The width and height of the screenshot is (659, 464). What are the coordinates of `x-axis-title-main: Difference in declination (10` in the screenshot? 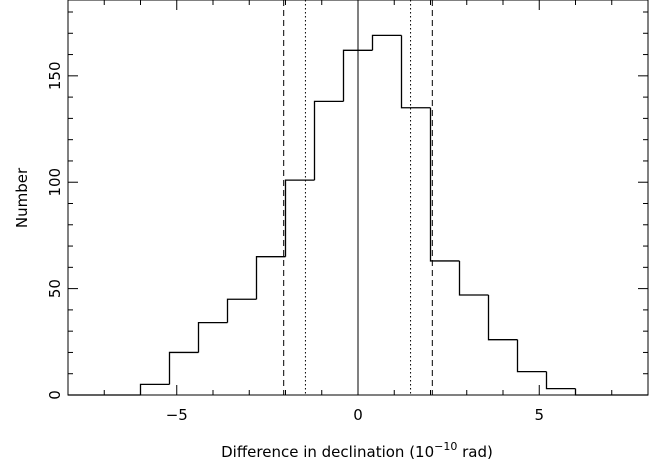 It's located at (327, 452).